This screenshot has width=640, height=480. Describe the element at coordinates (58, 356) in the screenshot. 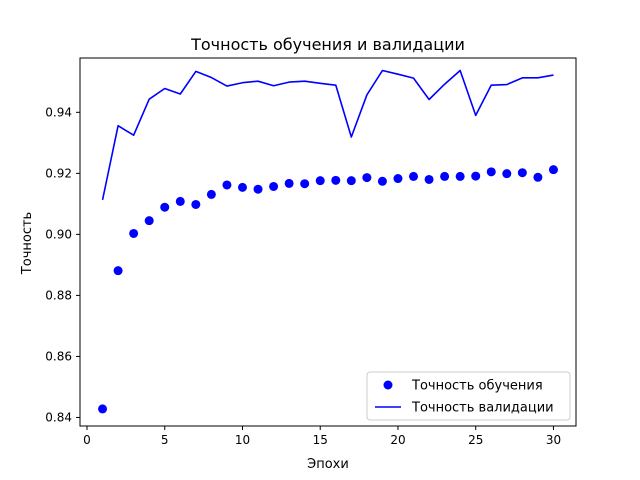

I see `y-tick-label: 0.86` at that location.